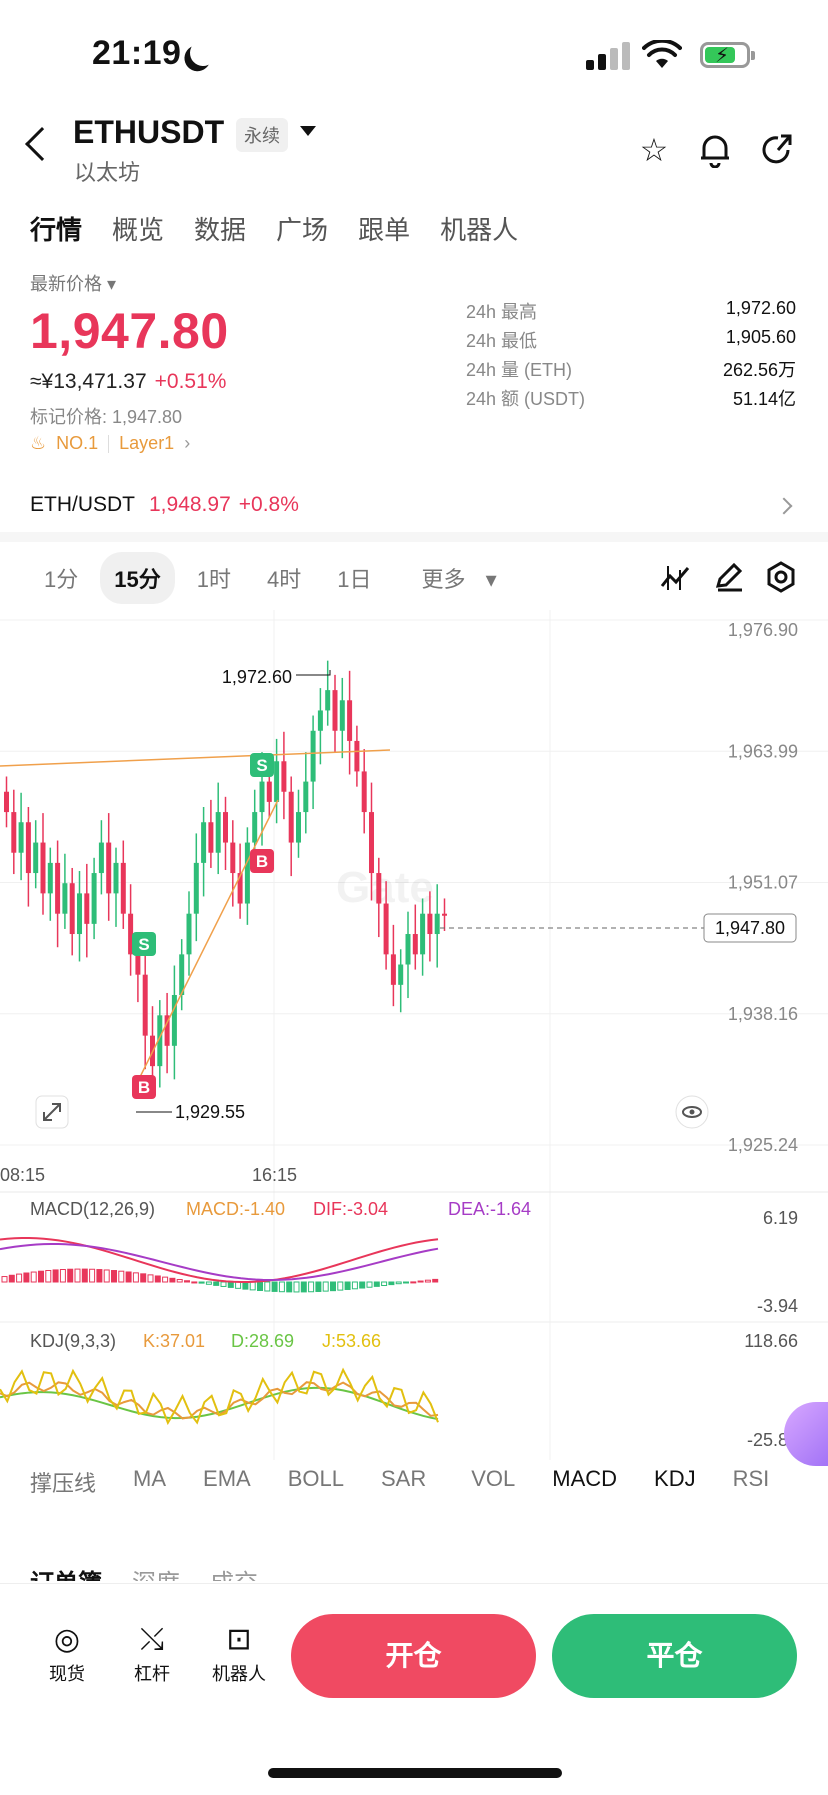 Image resolution: width=828 pixels, height=1795 pixels. Describe the element at coordinates (715, 150) in the screenshot. I see `bell-icon` at that location.